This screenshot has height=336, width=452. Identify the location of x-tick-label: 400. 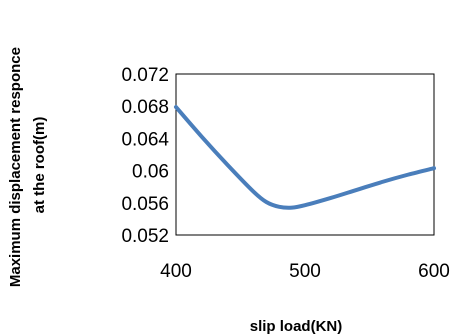
(176, 271).